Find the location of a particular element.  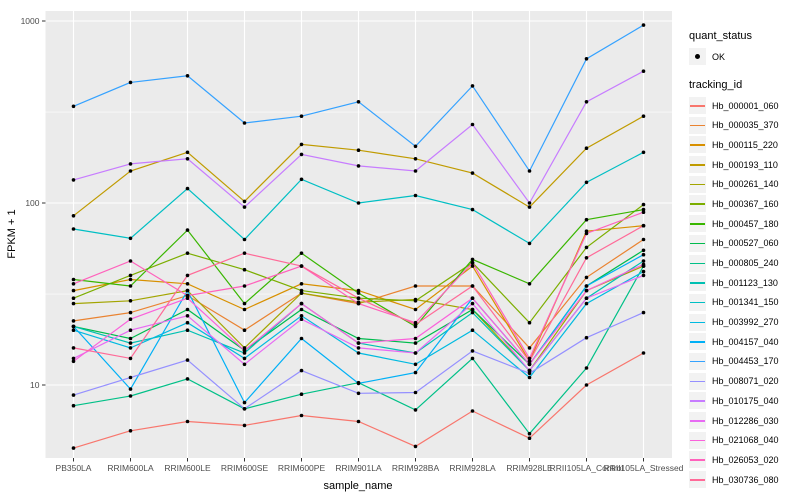

legend-item-label: Hb_000001_060 is located at coordinates (745, 105).